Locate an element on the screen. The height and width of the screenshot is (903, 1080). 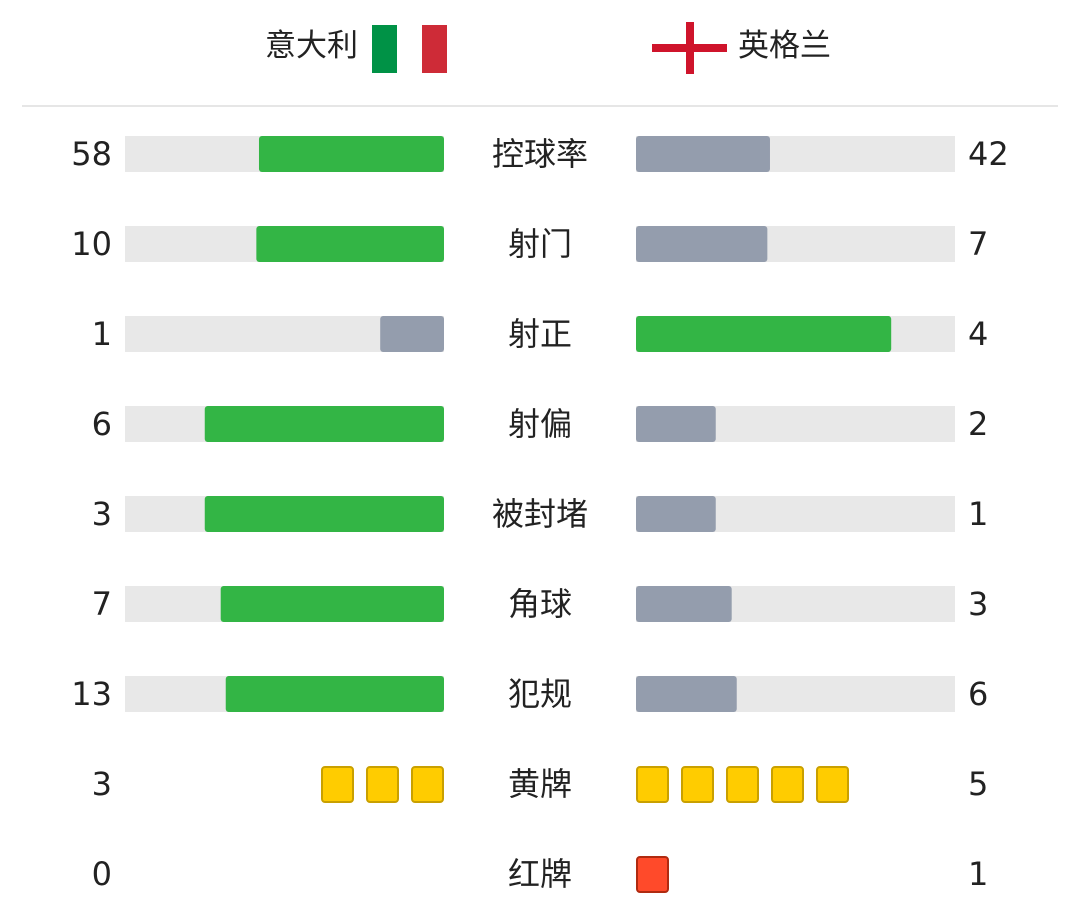
away-value: 4 is located at coordinates (978, 334).